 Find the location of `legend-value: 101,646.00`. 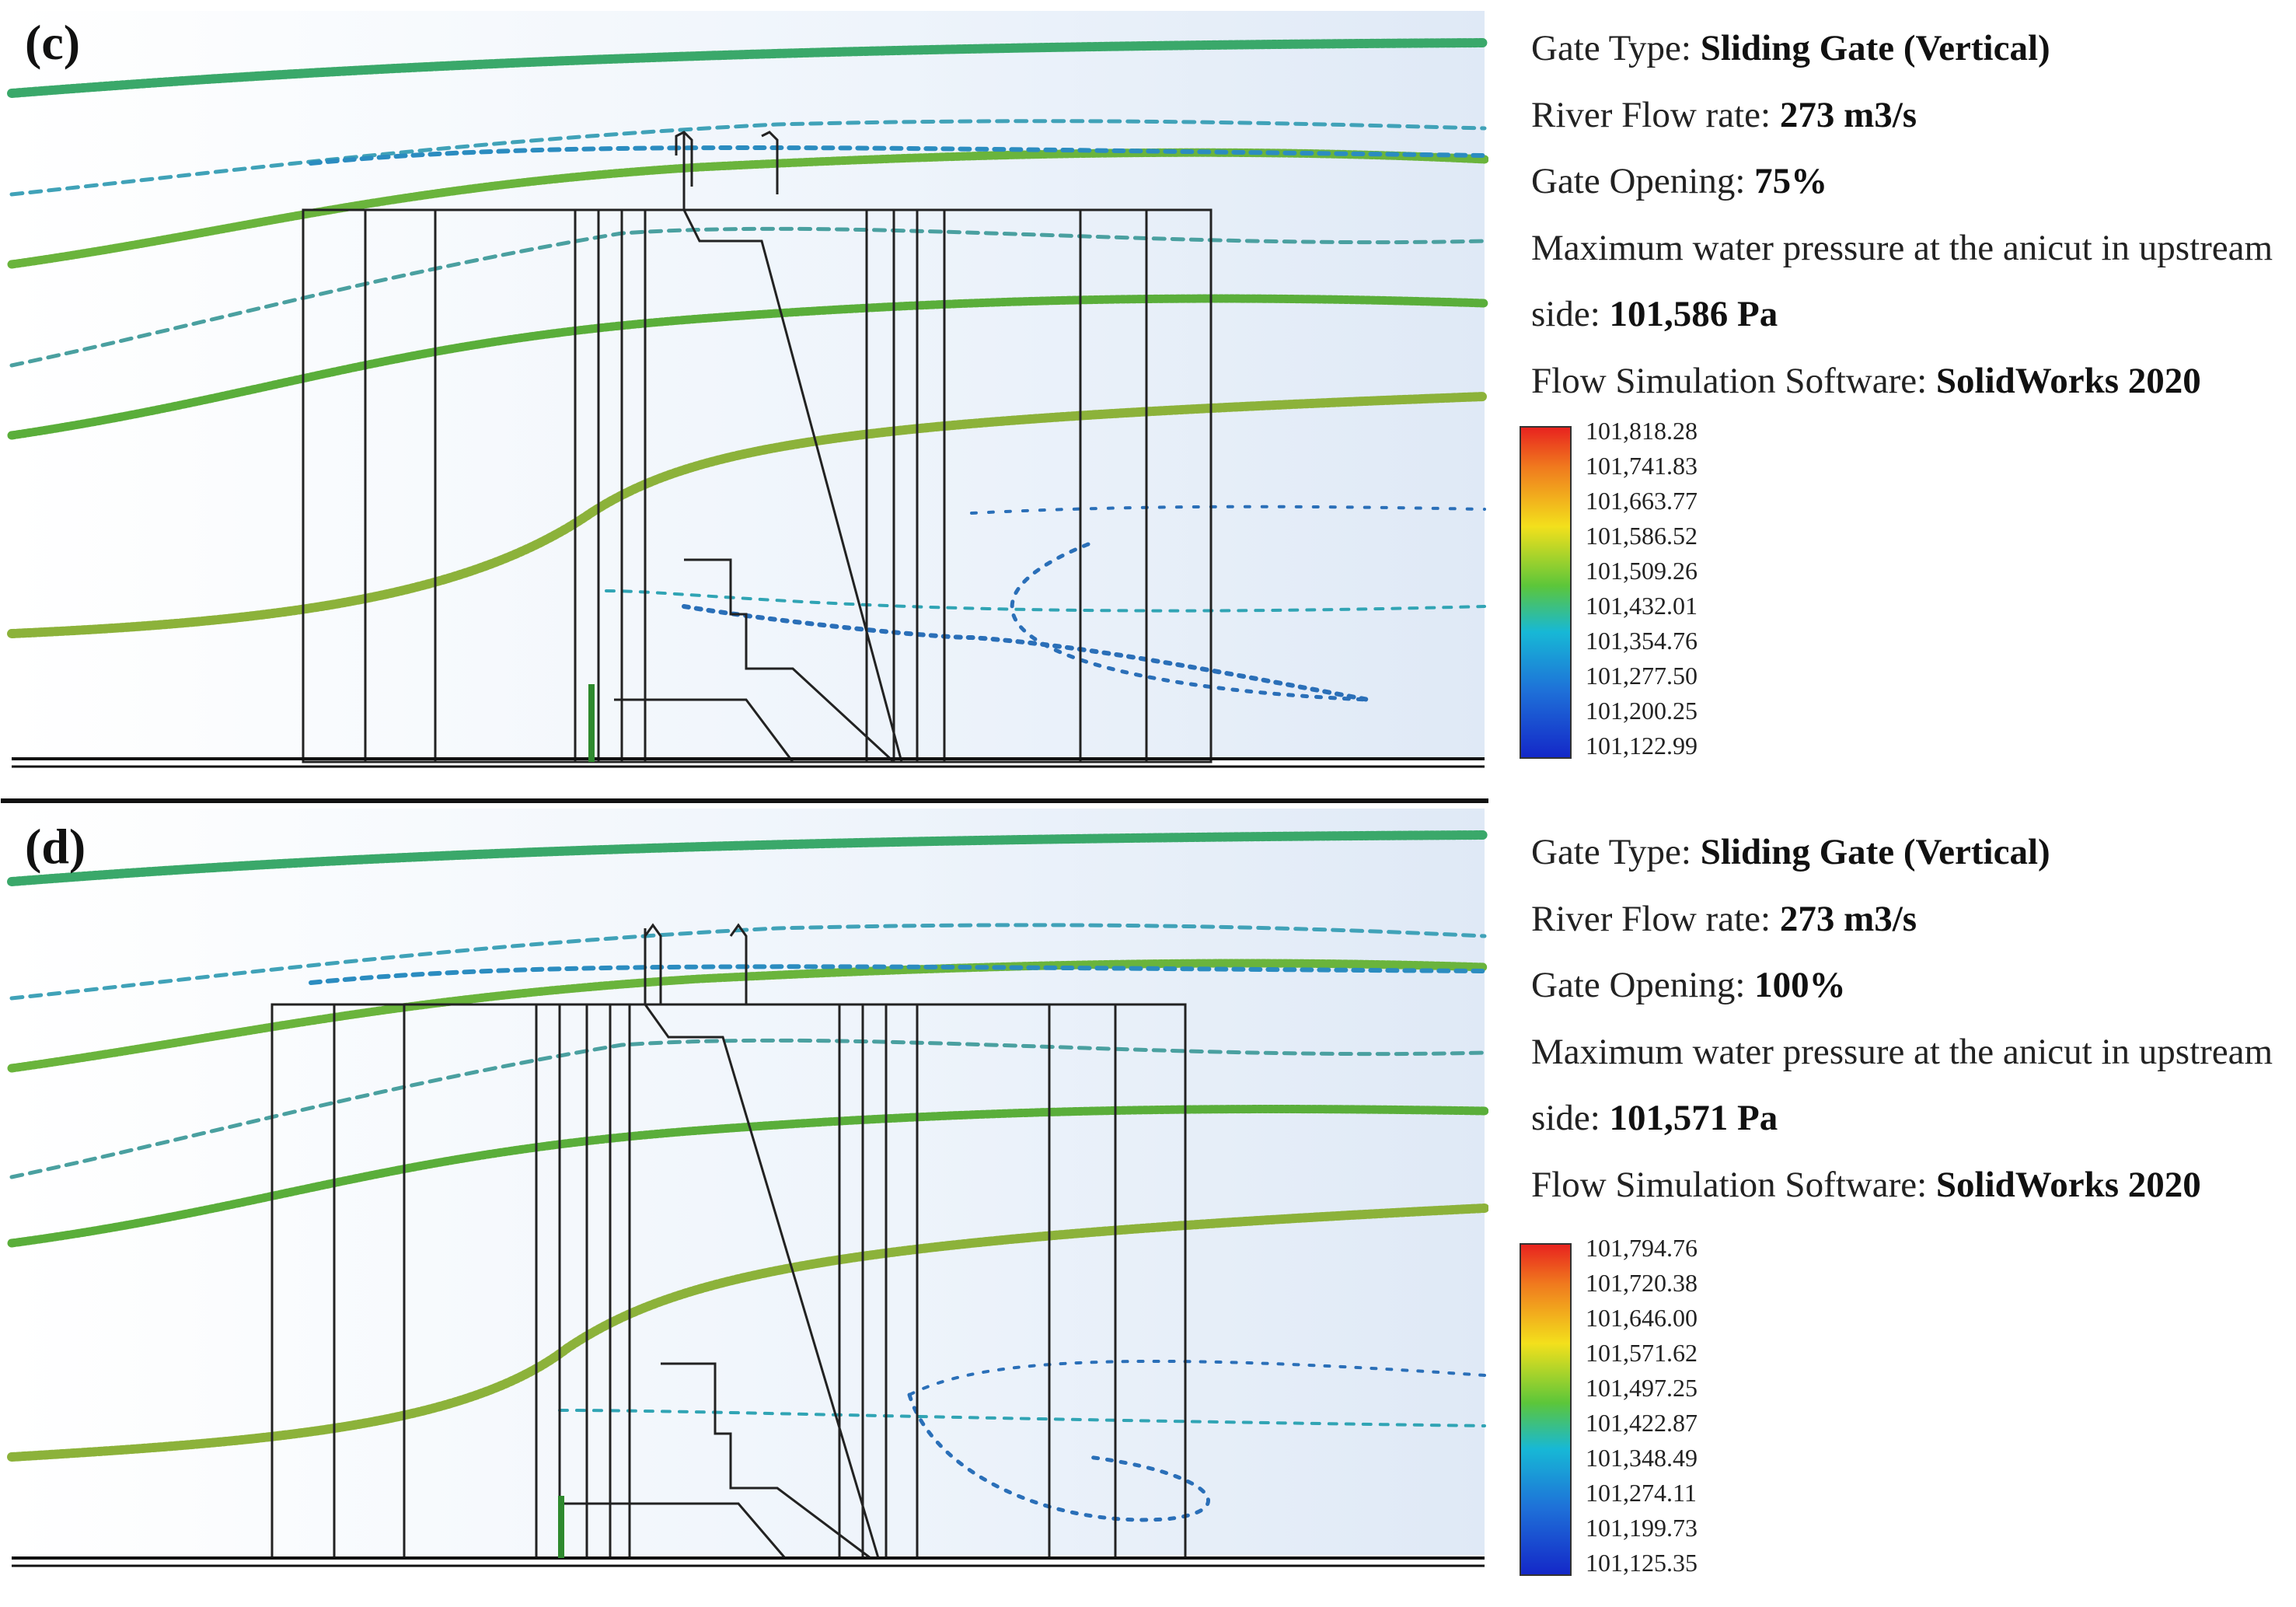

legend-value: 101,646.00 is located at coordinates (1642, 1318).